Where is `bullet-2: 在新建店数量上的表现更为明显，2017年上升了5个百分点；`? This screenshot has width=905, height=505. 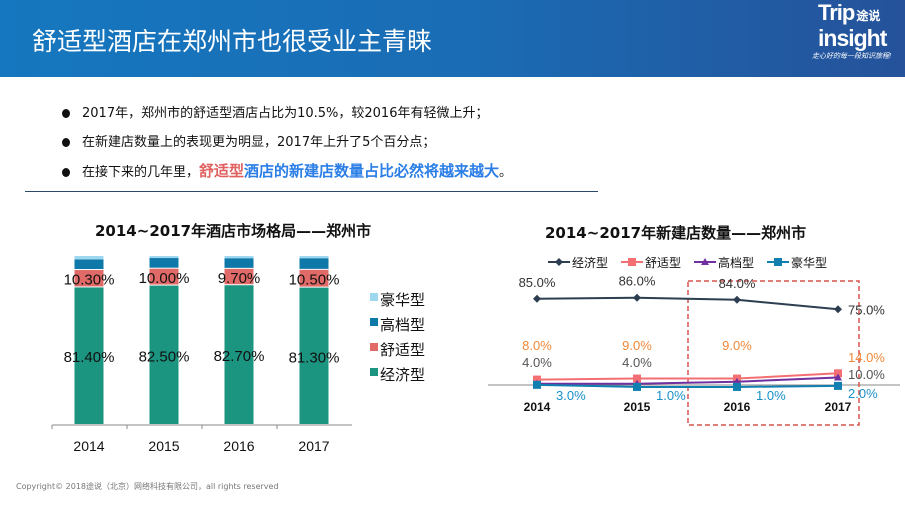 bullet-2: 在新建店数量上的表现更为明显，2017年上升了5个百分点； is located at coordinates (248, 140).